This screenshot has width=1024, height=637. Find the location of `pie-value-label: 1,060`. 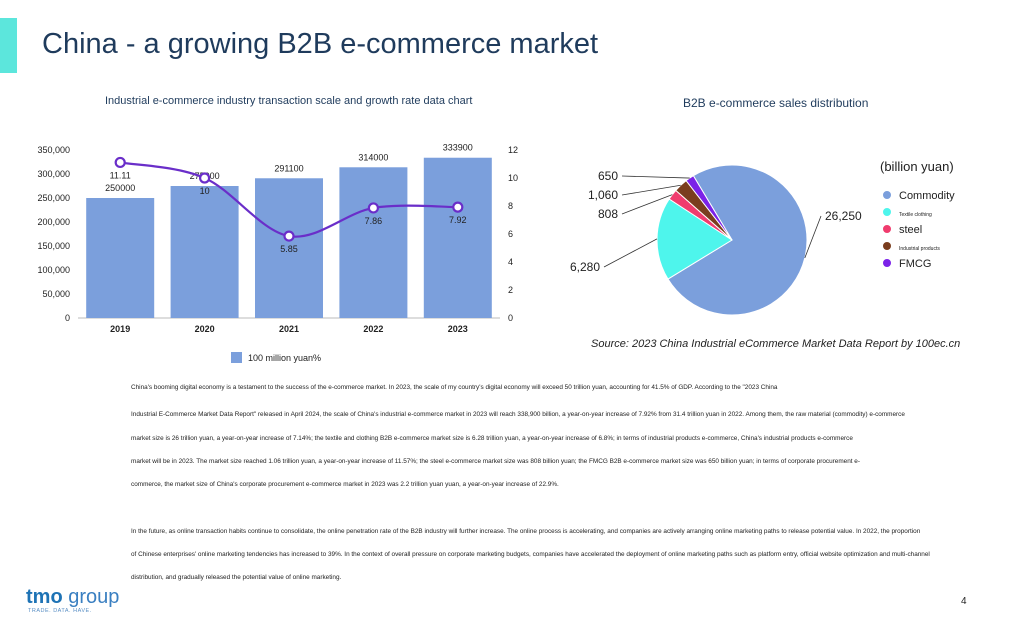

pie-value-label: 1,060 is located at coordinates (603, 195).